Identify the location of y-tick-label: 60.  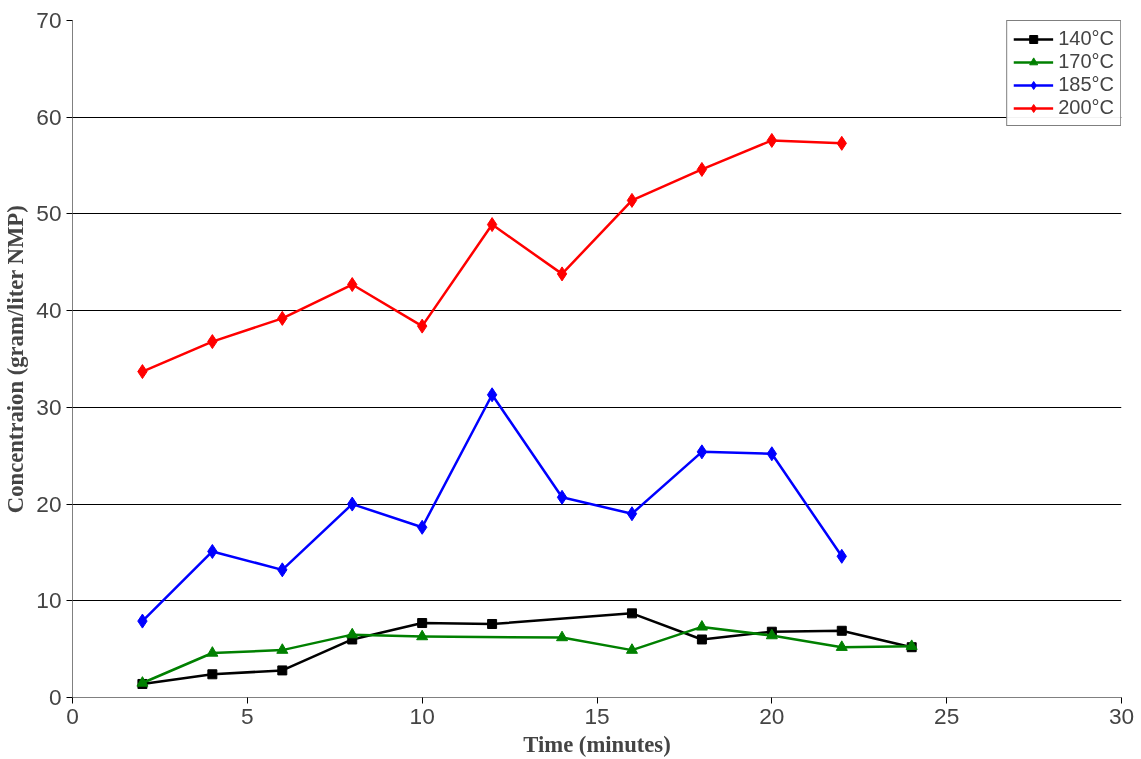
(49, 116).